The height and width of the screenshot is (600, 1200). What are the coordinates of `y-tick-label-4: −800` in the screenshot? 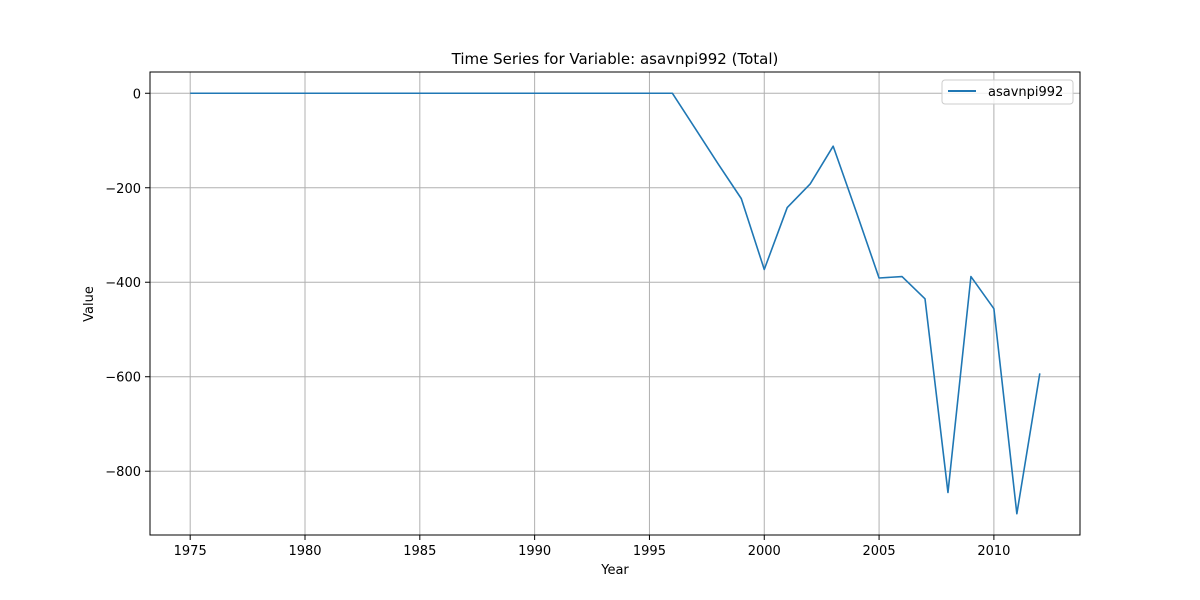 It's located at (123, 472).